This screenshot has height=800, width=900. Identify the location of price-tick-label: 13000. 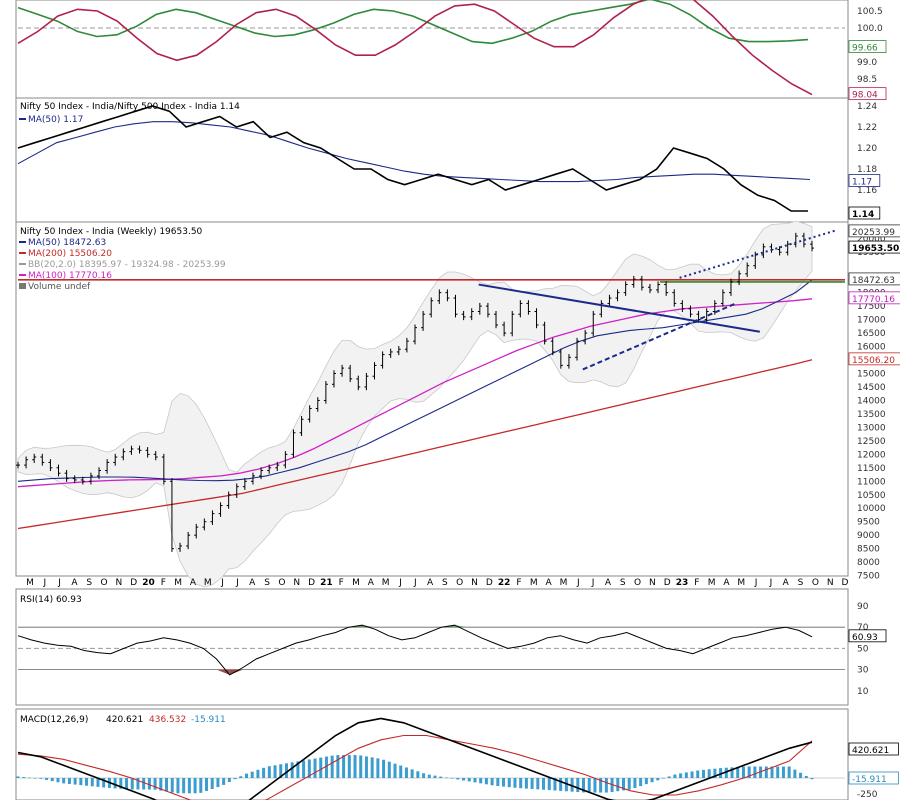
(871, 428).